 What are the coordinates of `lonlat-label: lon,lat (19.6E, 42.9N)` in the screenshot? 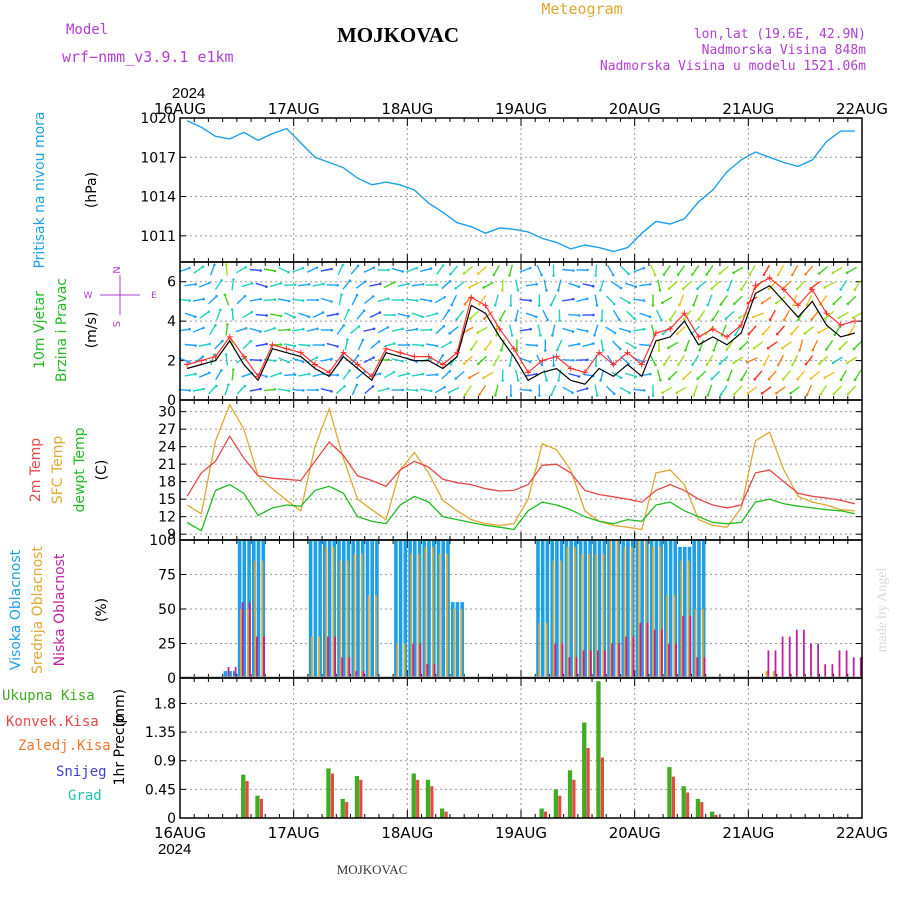 It's located at (780, 34).